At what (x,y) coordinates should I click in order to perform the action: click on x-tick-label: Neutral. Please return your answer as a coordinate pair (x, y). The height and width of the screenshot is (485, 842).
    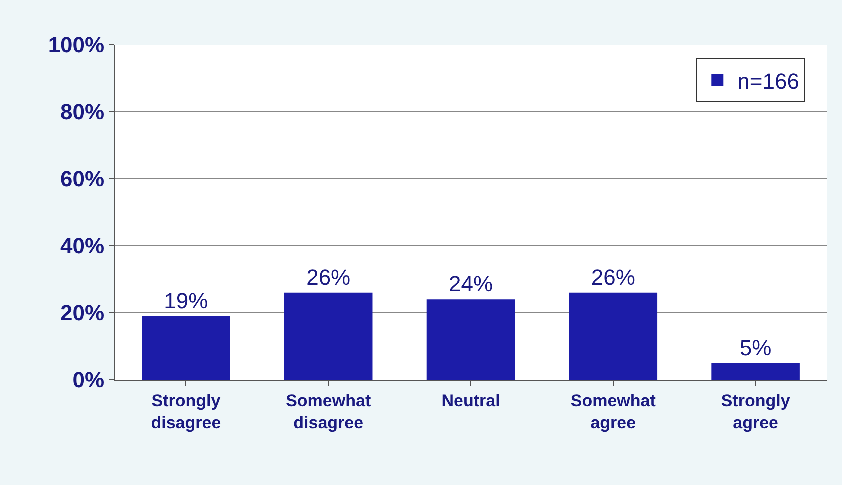
    Looking at the image, I should click on (471, 400).